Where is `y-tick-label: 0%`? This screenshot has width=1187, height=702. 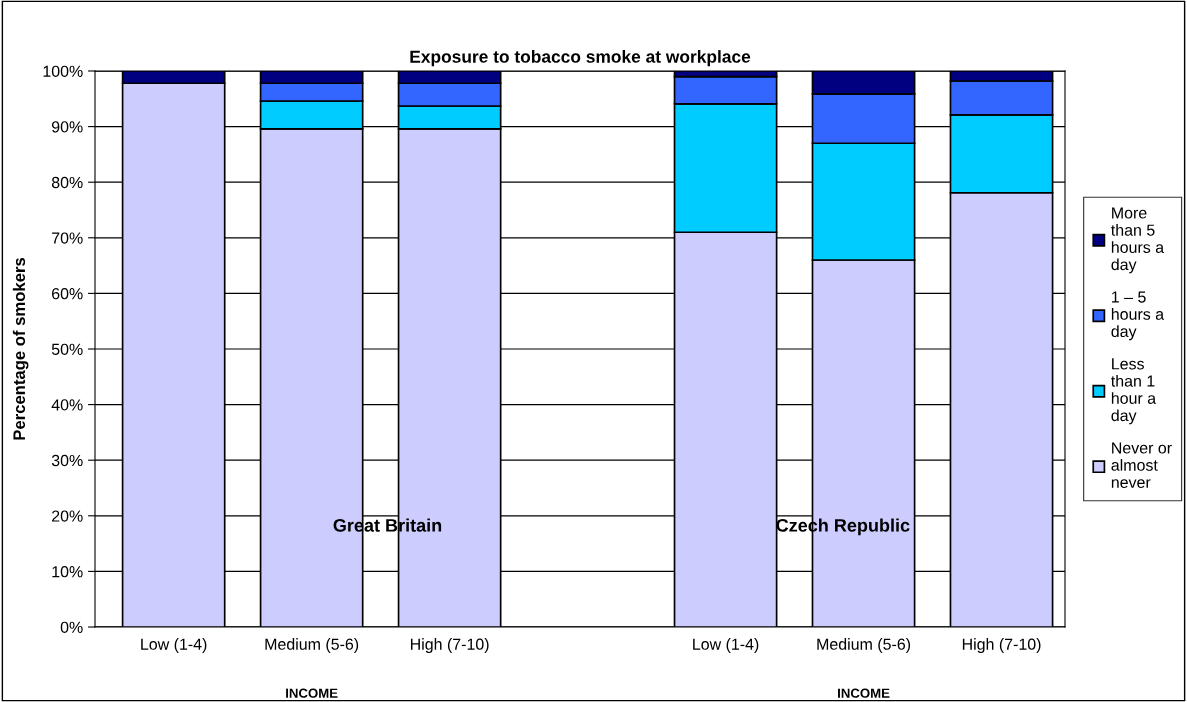 y-tick-label: 0% is located at coordinates (71, 627).